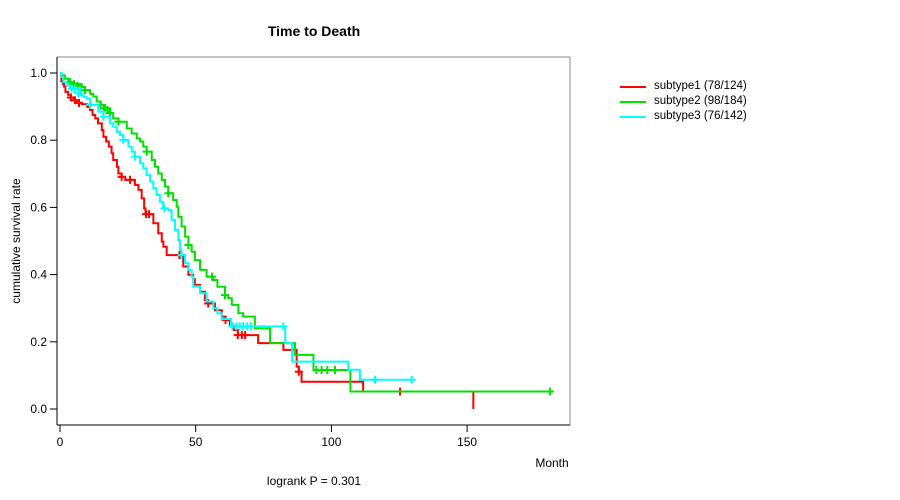 The width and height of the screenshot is (900, 500). Describe the element at coordinates (60, 442) in the screenshot. I see `x-tick-label: 0` at that location.